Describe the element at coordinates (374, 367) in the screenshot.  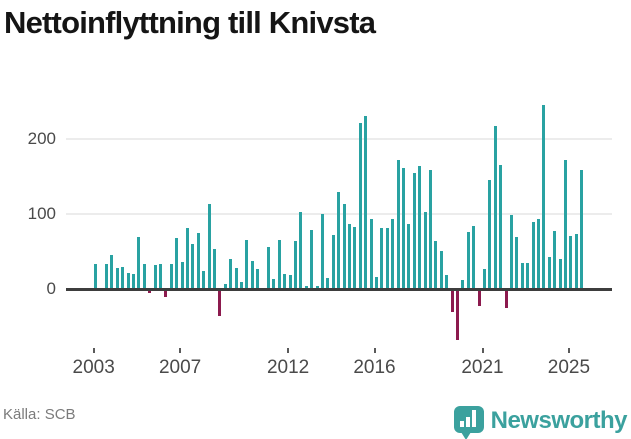
I see `x-axis-label: 2016` at that location.